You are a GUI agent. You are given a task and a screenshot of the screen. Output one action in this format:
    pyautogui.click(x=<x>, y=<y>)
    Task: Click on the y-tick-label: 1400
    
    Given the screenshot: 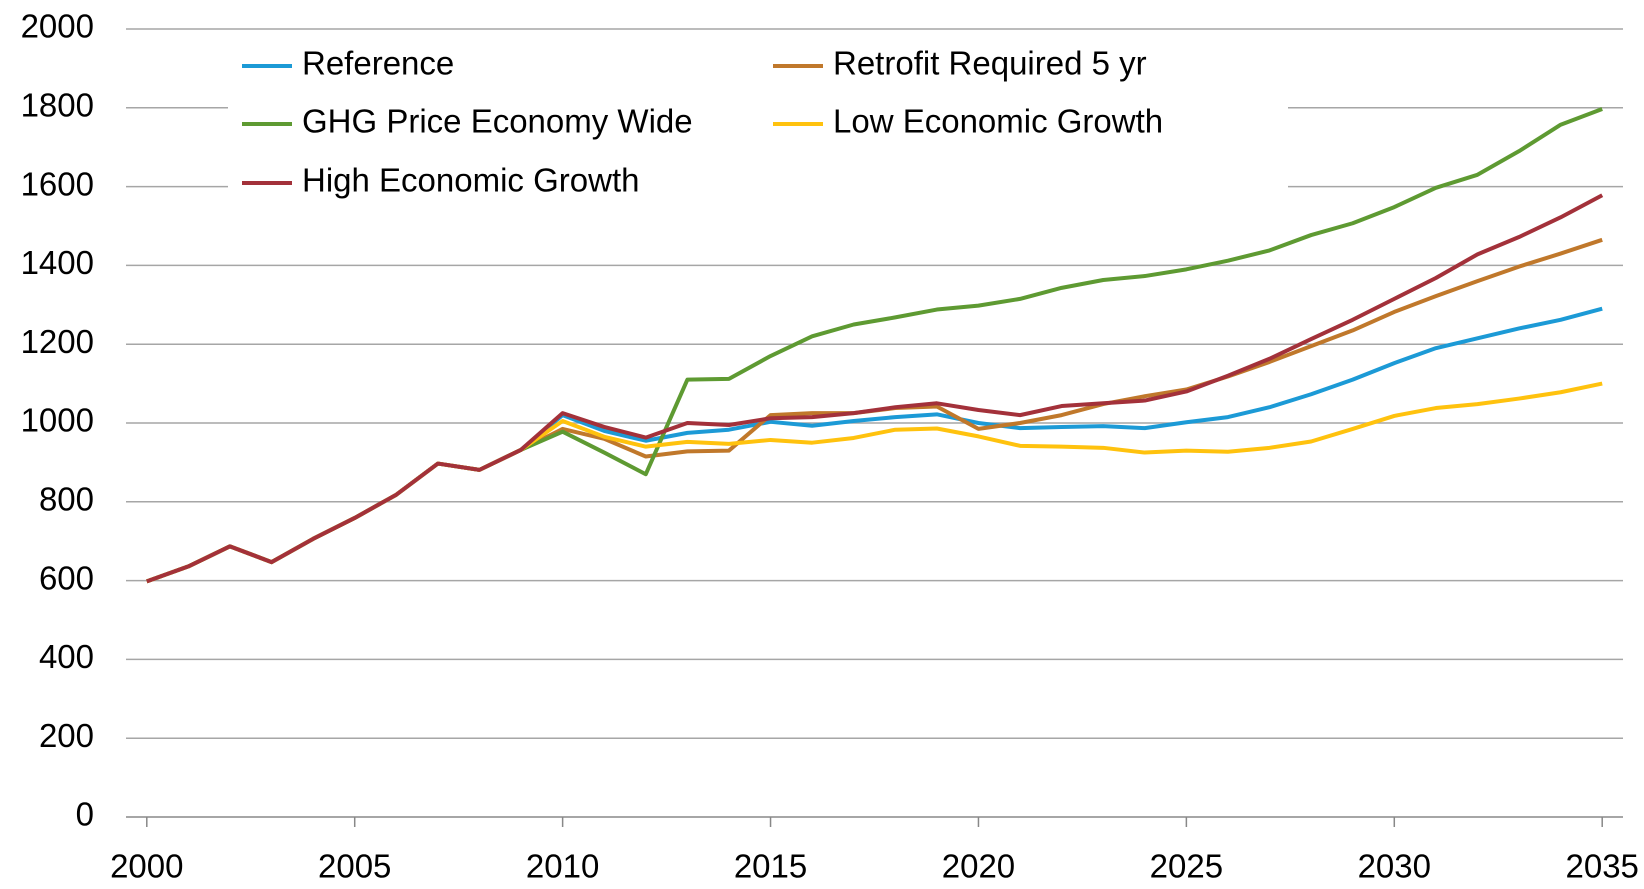 What is the action you would take?
    pyautogui.click(x=57, y=262)
    